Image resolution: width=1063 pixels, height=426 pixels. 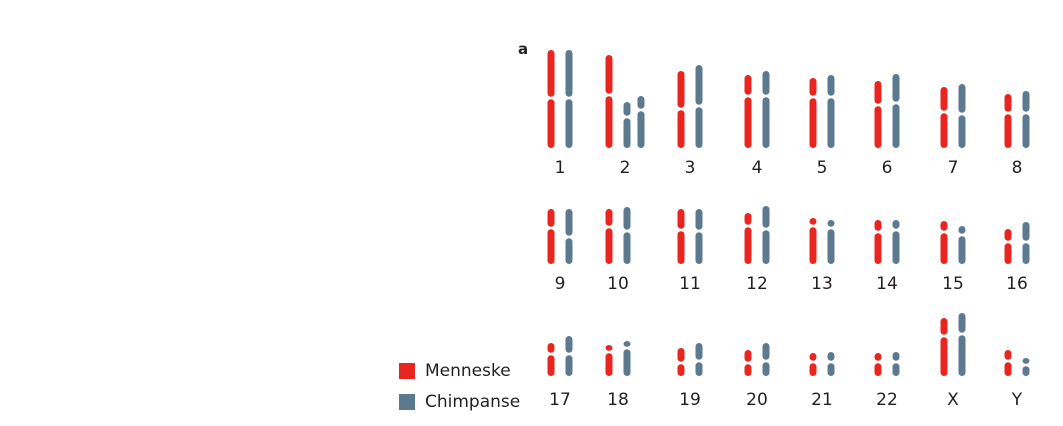 I want to click on chromosome-19-chimpanzee-upper-arm, so click(x=699, y=351).